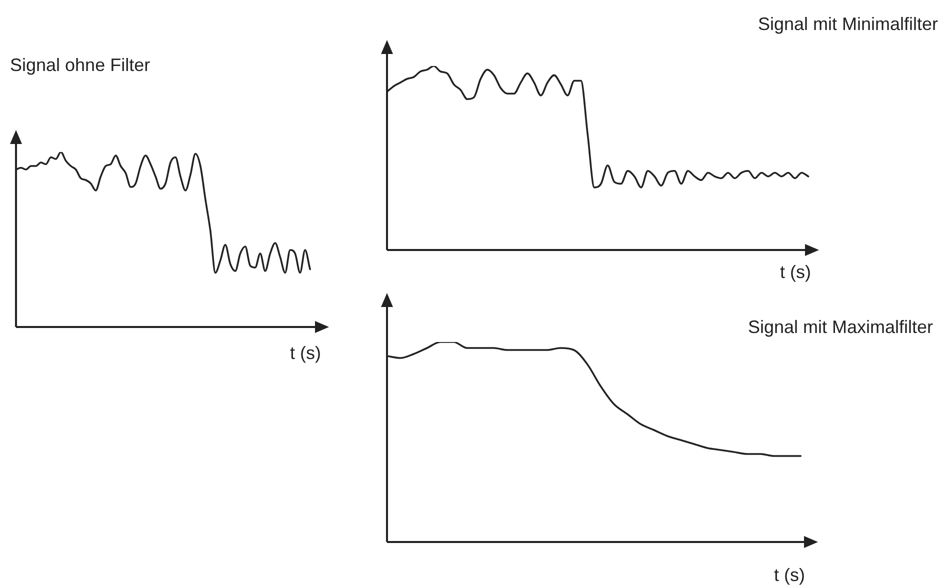  What do you see at coordinates (848, 24) in the screenshot?
I see `text: Signal mit Minimalfilter` at bounding box center [848, 24].